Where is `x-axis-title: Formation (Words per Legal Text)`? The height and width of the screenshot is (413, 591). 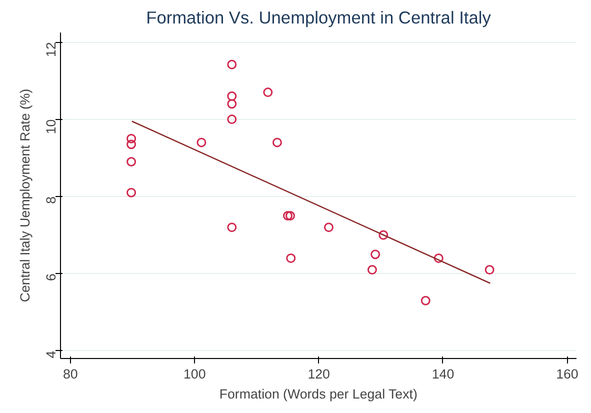 x-axis-title: Formation (Words per Legal Text) is located at coordinates (318, 394).